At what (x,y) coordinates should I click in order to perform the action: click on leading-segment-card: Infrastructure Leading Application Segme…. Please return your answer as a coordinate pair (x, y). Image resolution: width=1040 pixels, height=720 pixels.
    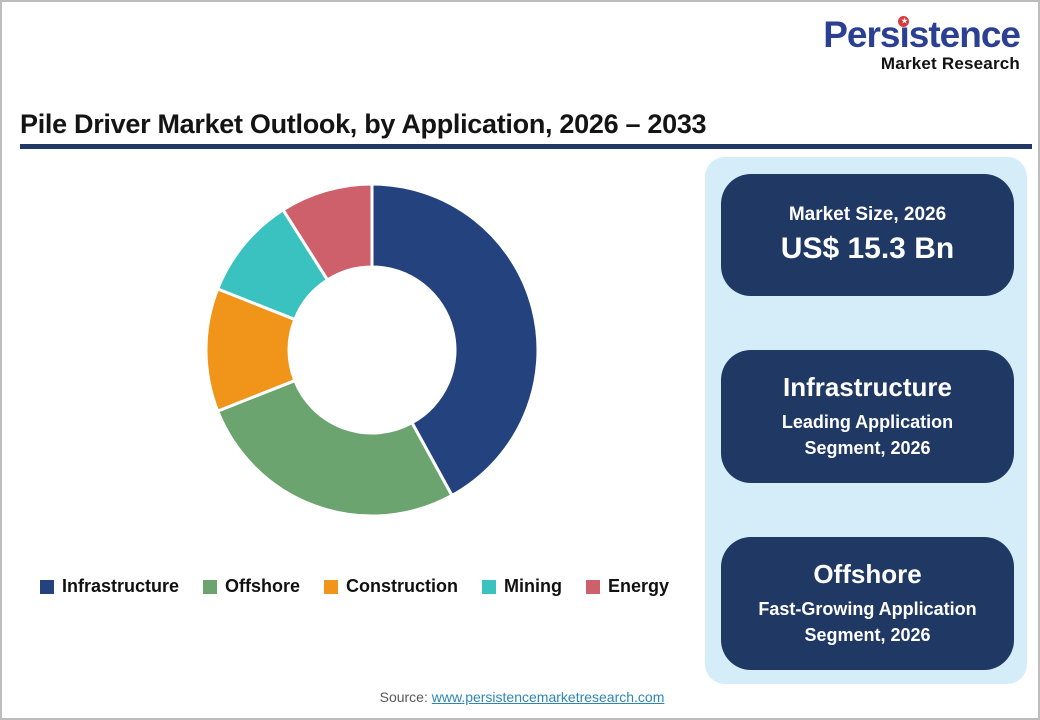
    Looking at the image, I should click on (867, 416).